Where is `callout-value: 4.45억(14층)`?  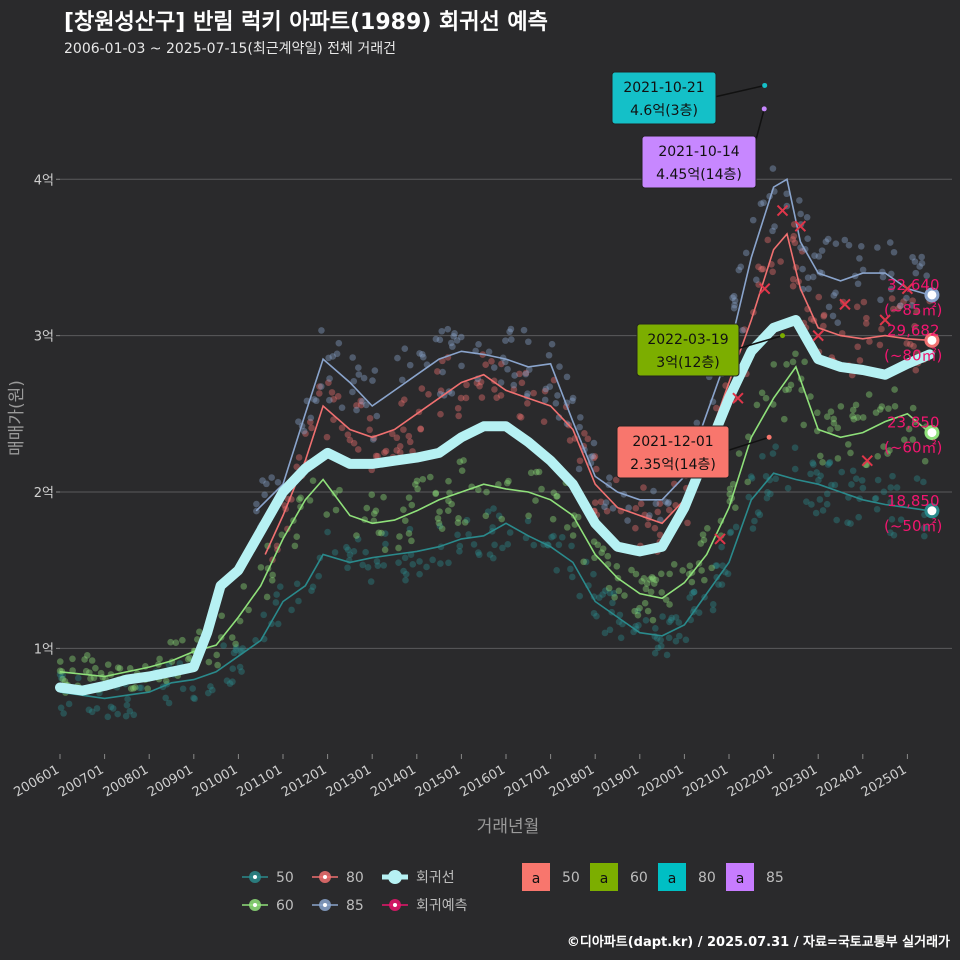 callout-value: 4.45억(14층) is located at coordinates (699, 175).